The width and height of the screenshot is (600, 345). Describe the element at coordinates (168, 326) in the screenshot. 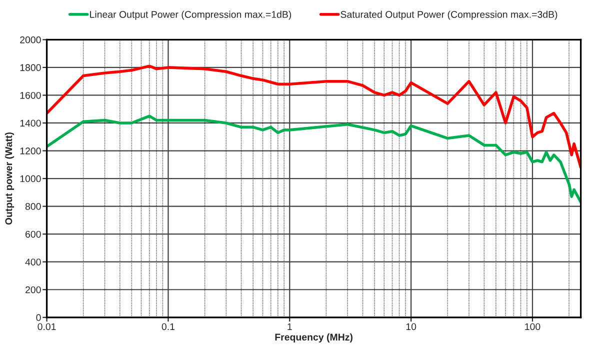

I see `x-tick-label: 0.1` at that location.